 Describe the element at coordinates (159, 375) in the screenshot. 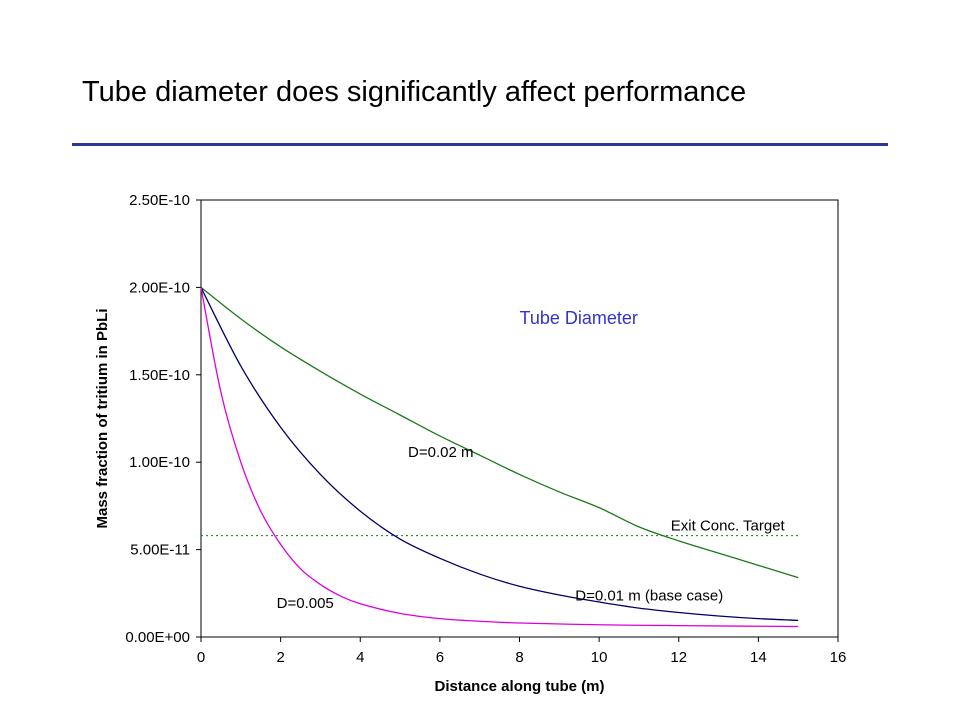

I see `y-tick-label: 1.50E-10` at that location.